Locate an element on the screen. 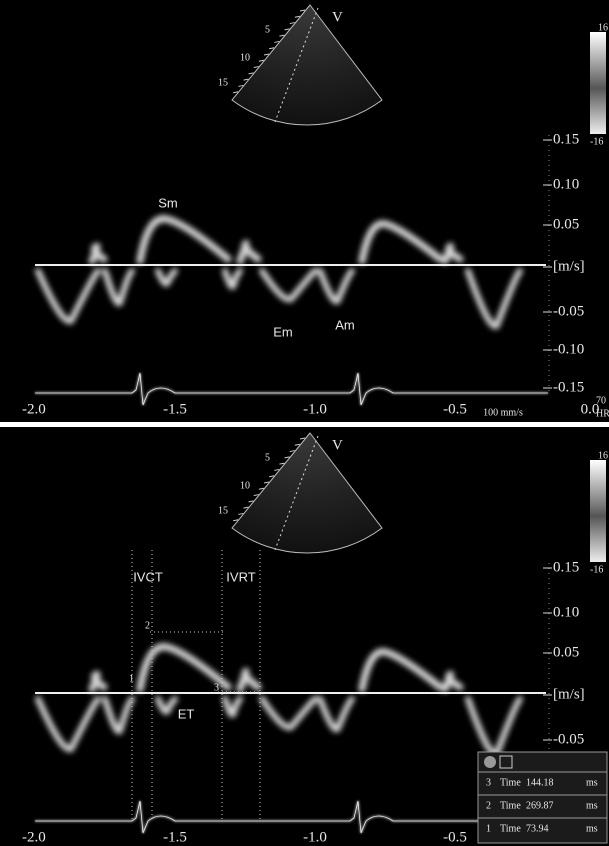 This screenshot has width=609, height=846. row-index: 1 is located at coordinates (488, 828).